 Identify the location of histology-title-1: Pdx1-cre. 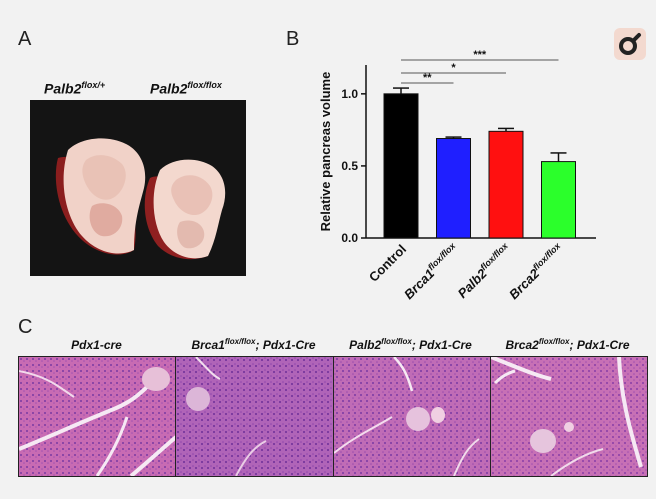
(96, 345).